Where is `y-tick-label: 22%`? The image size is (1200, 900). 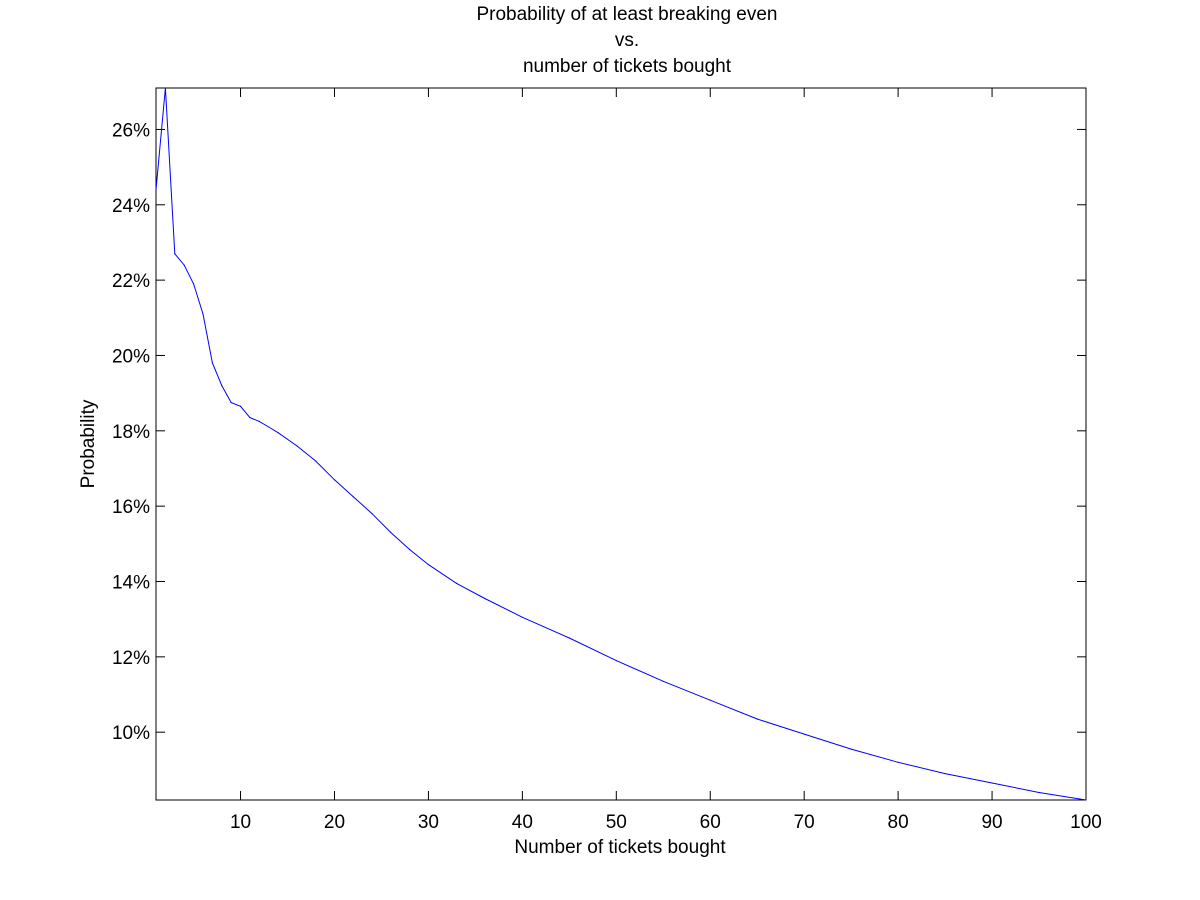
y-tick-label: 22% is located at coordinates (131, 281).